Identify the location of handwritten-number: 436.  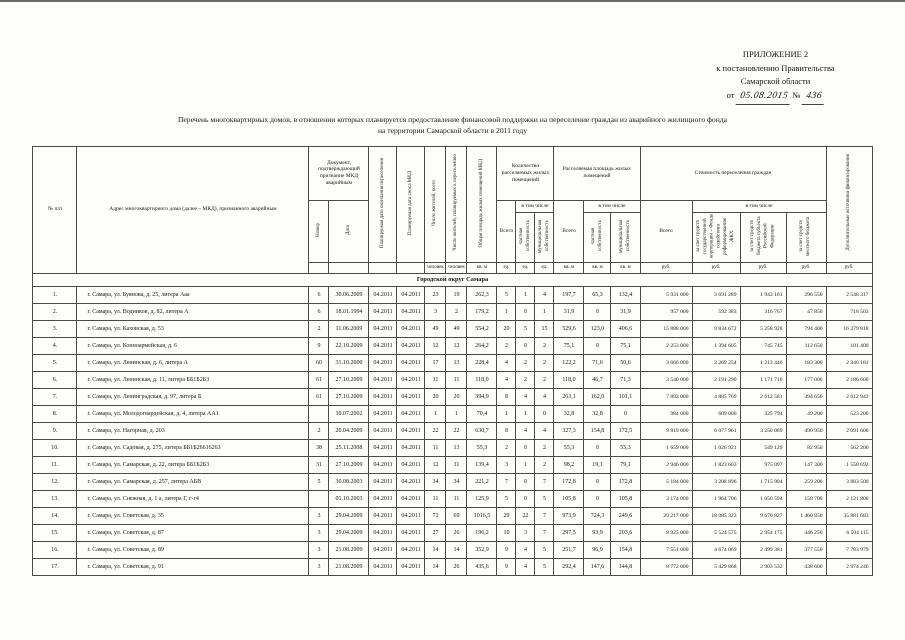
(813, 96).